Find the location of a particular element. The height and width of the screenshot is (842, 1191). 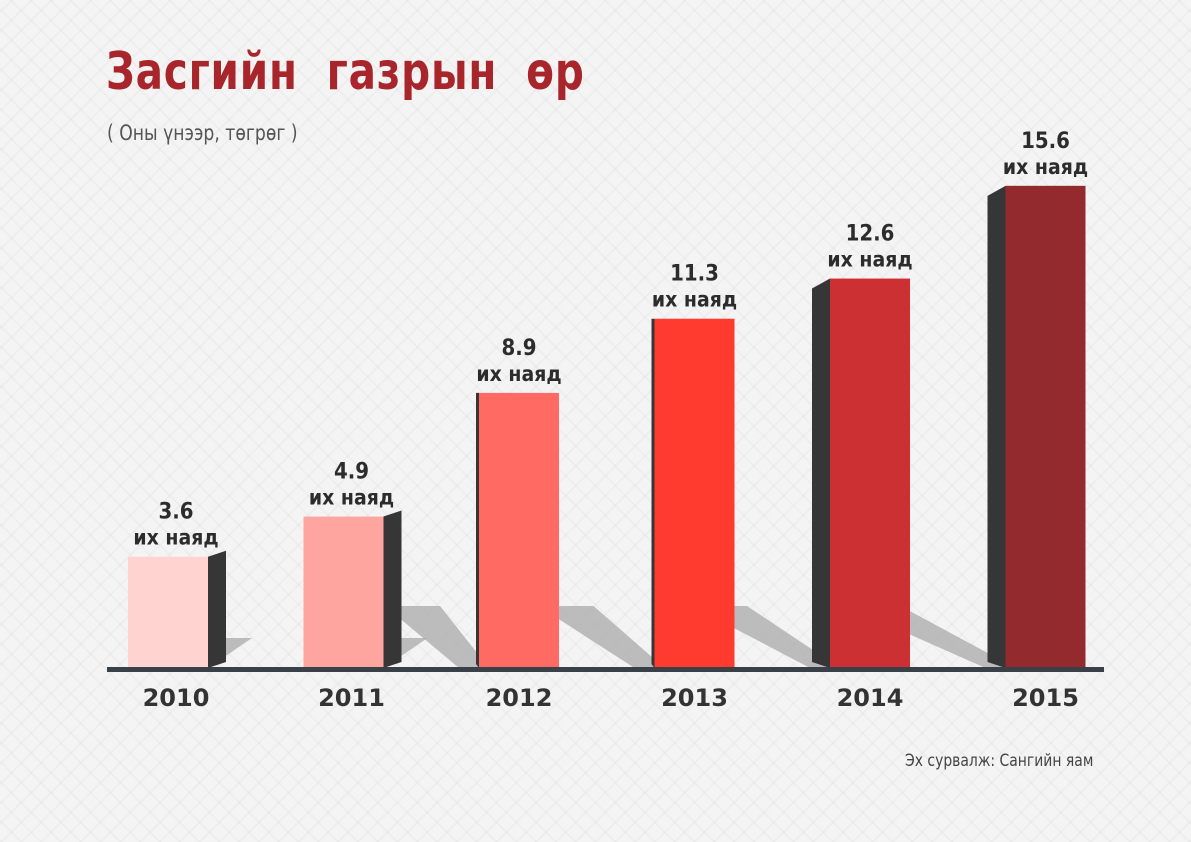

bar-shadow-2013 is located at coordinates (601, 637).